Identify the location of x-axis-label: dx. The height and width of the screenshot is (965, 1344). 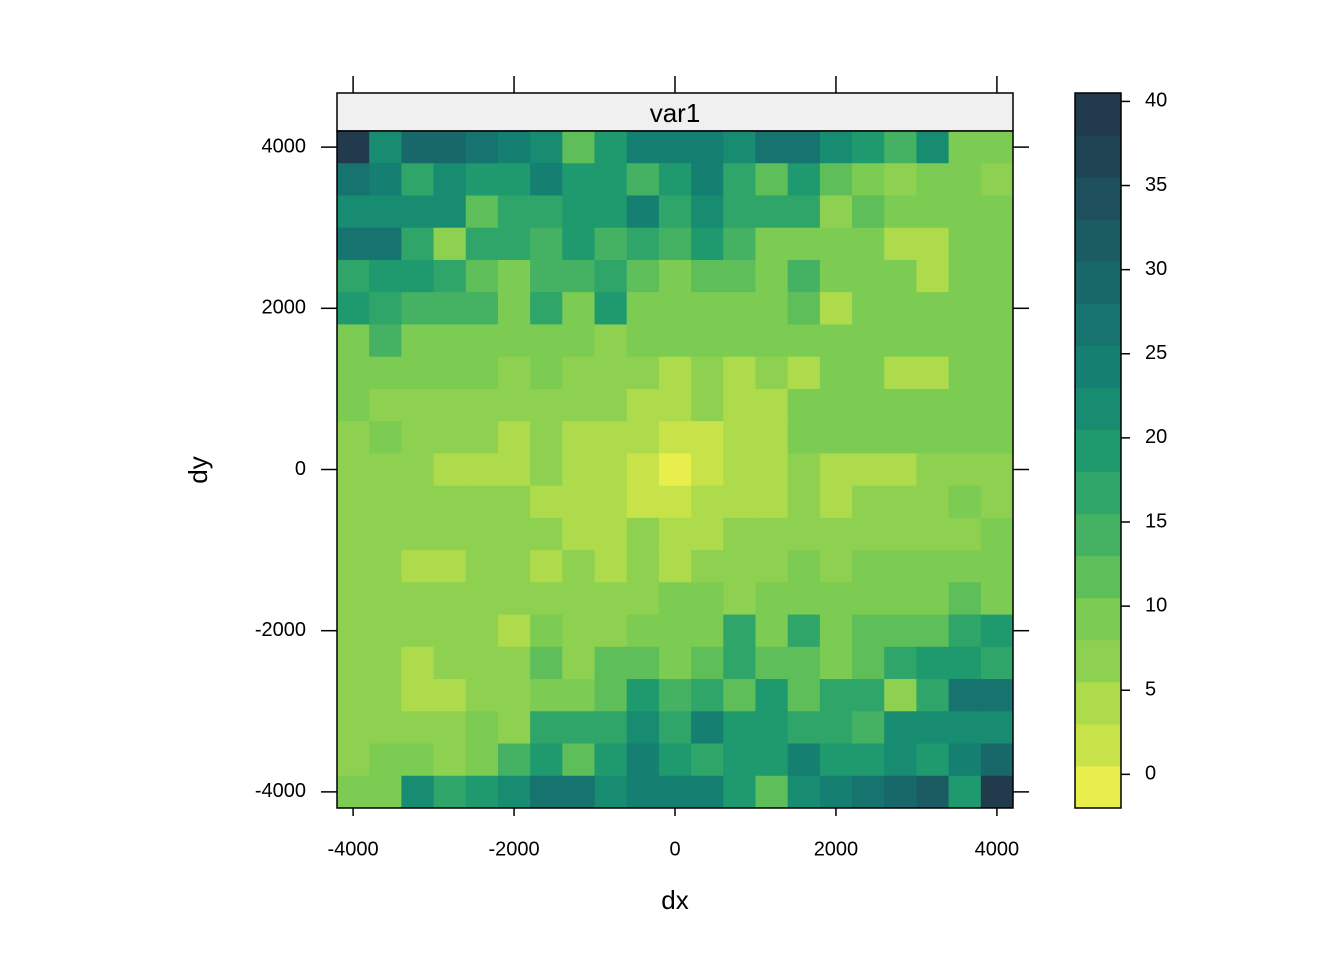
(674, 900).